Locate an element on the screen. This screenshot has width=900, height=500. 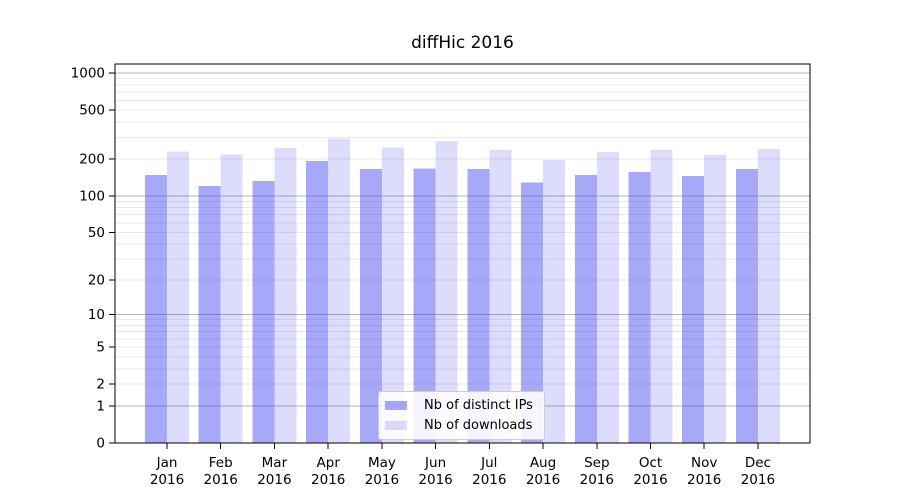
bar-downloads-jan is located at coordinates (178, 297).